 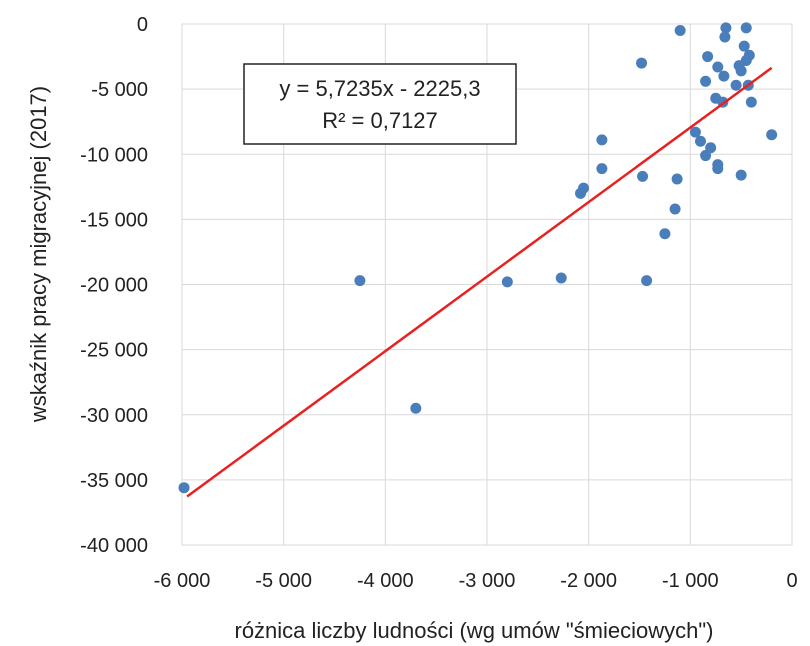 I want to click on equation-box: y = 5,7235x - 2225,3 R² = 0,7127, so click(x=380, y=104).